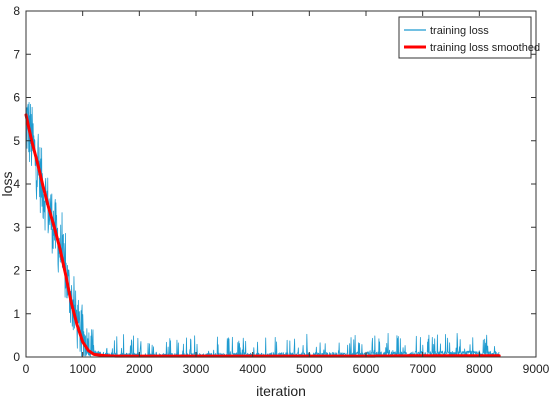  I want to click on legend-box, so click(465, 37).